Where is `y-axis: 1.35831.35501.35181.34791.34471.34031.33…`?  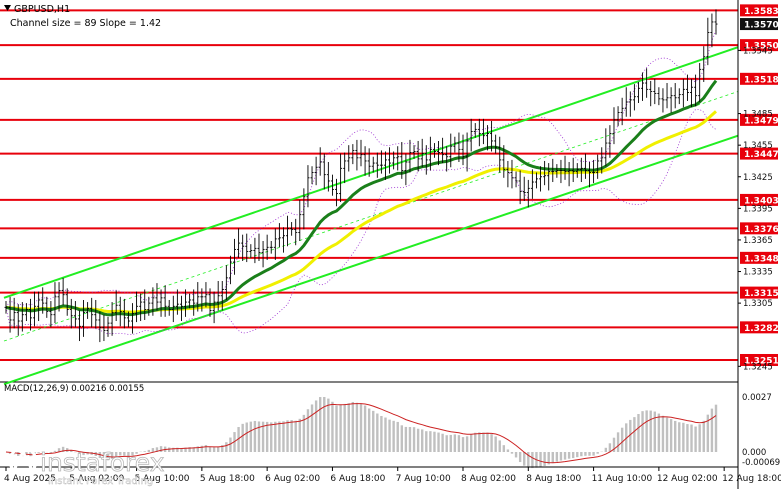 y-axis: 1.35831.35501.35181.34791.34471.34031.33… is located at coordinates (758, 244).